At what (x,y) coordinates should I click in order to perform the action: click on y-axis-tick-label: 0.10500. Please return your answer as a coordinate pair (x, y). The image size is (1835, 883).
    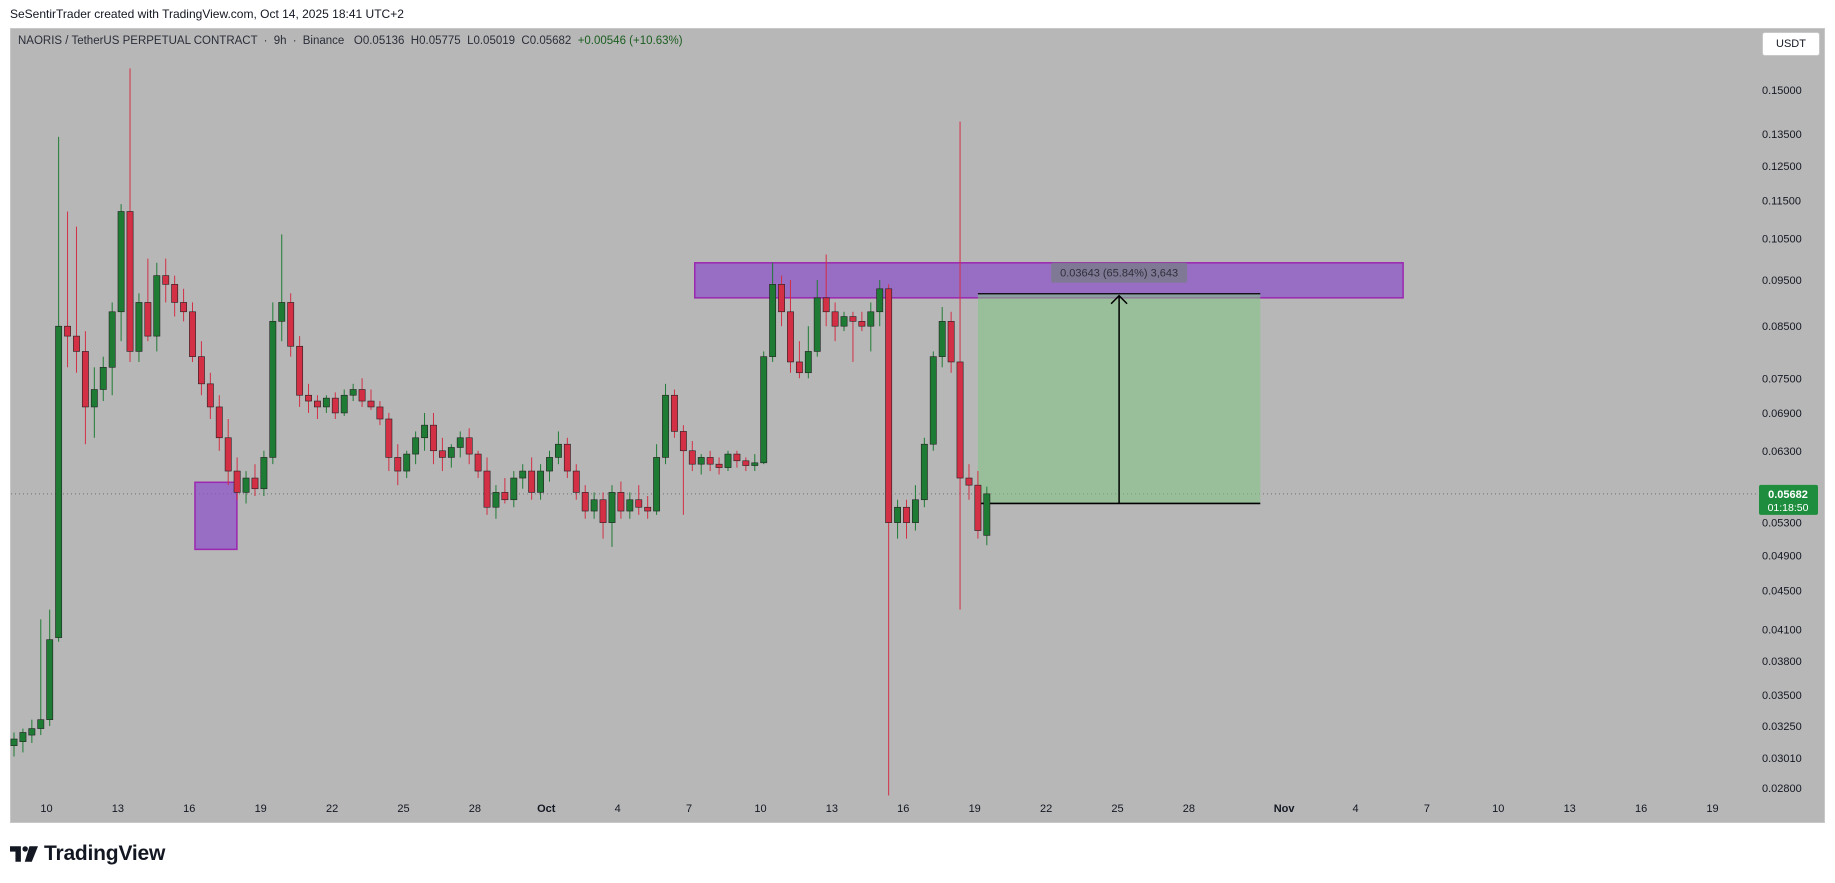
    Looking at the image, I should click on (1782, 239).